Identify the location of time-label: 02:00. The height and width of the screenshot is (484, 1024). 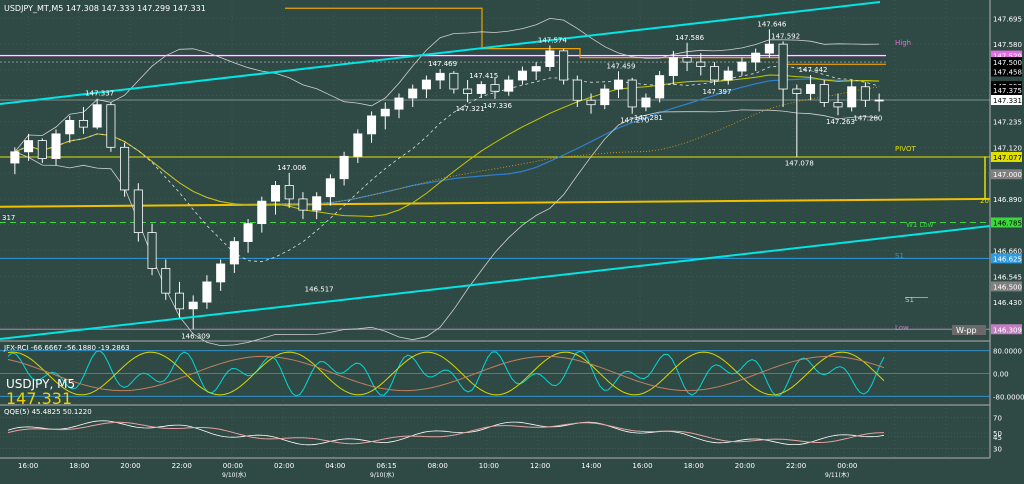
(284, 466).